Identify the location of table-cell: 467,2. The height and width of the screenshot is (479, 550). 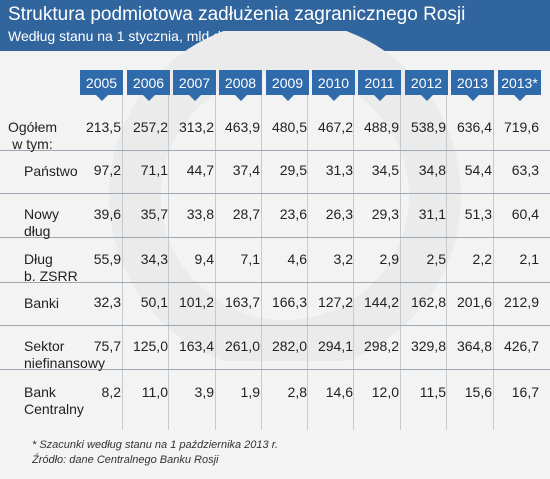
(335, 127).